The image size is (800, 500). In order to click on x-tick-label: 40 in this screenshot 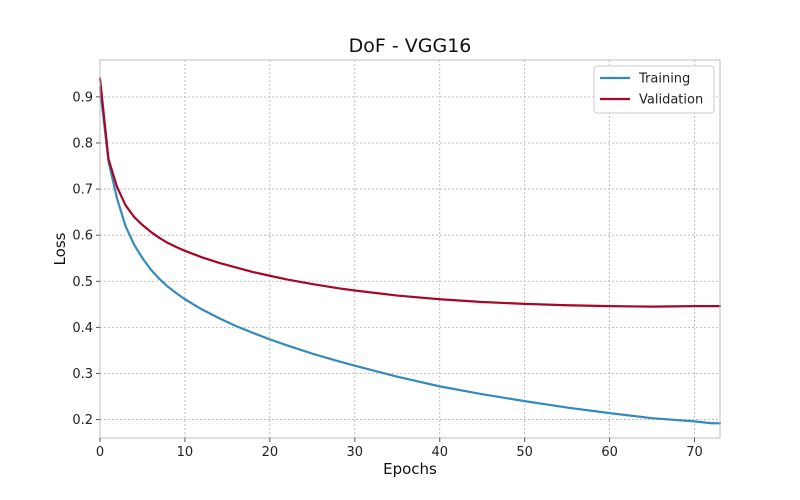, I will do `click(439, 452)`.